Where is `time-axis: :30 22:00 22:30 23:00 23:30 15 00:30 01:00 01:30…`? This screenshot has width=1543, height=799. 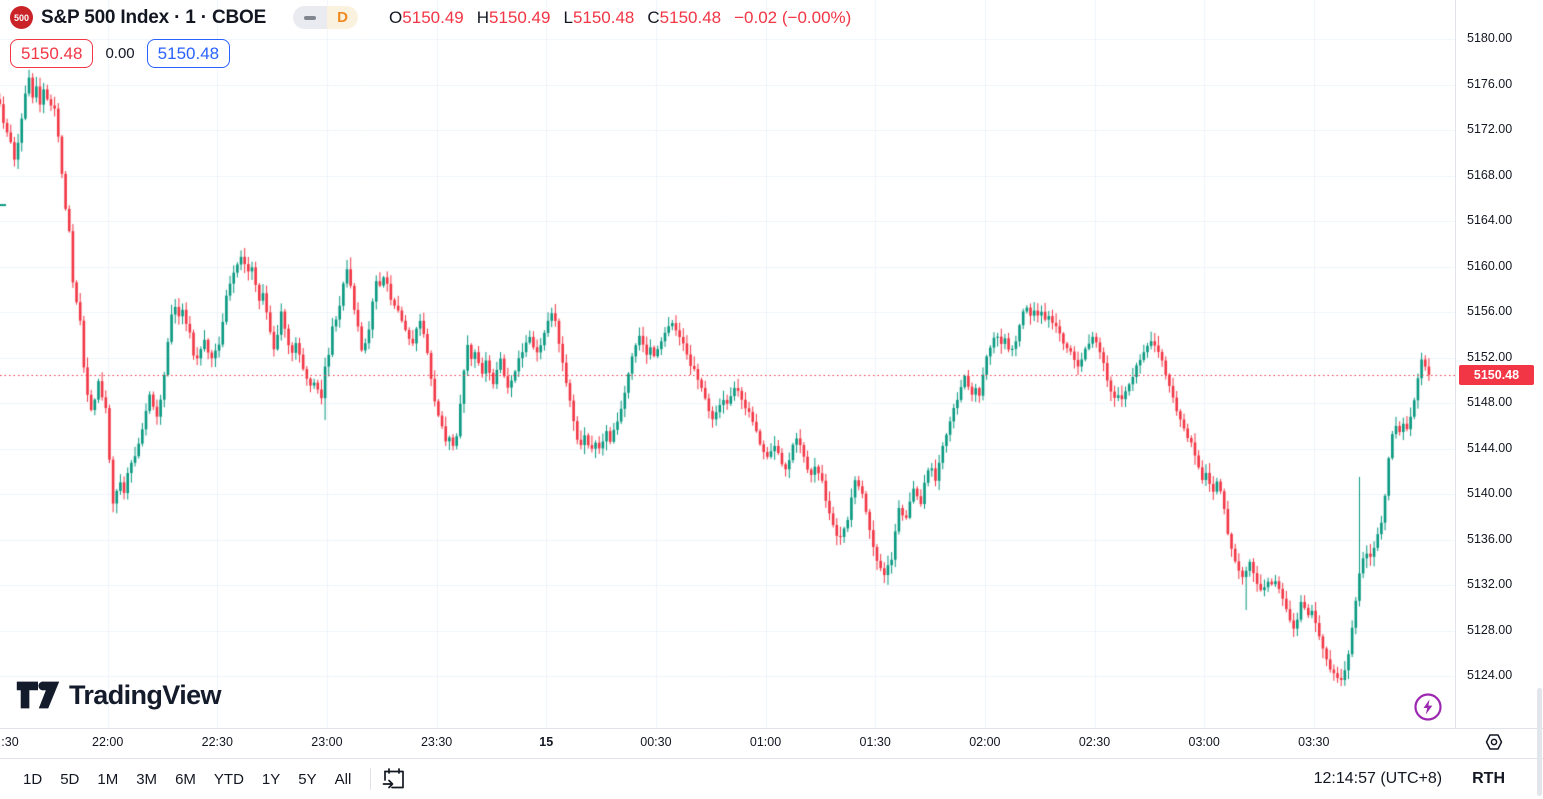
time-axis: :30 22:00 22:30 23:00 23:30 15 00:30 01:00 01:30… is located at coordinates (771, 743).